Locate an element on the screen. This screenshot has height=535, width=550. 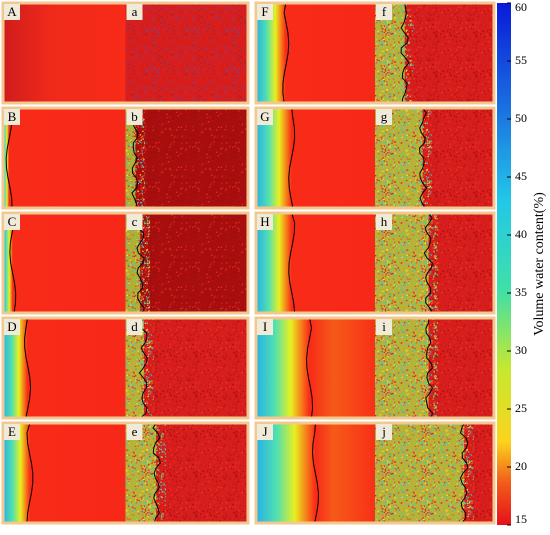
panel-label: c is located at coordinates (135, 221).